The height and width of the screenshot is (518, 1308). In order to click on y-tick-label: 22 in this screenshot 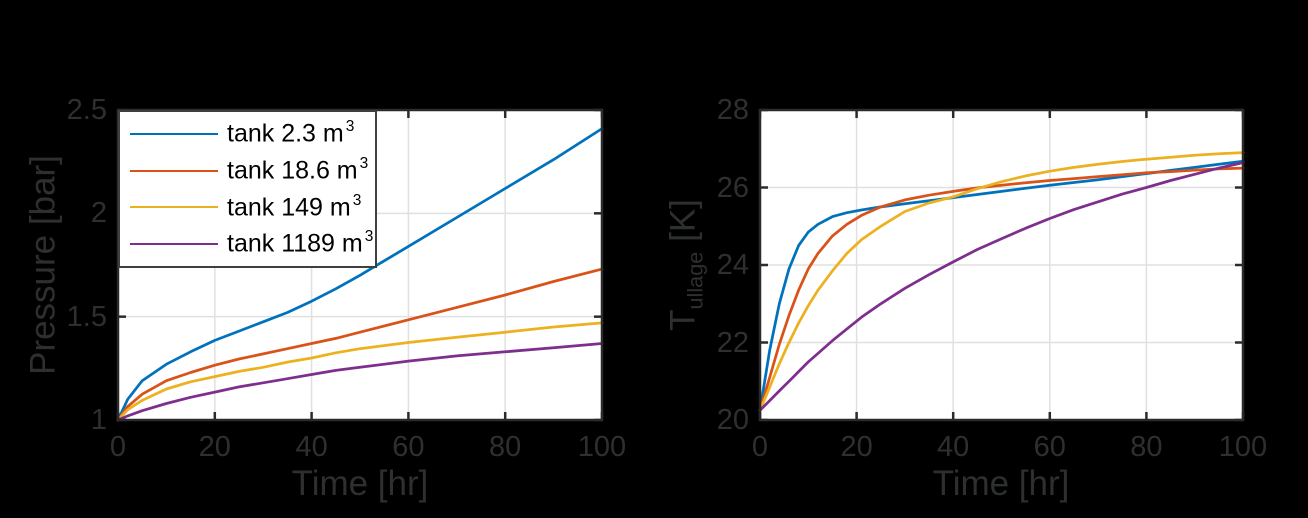, I will do `click(732, 342)`.